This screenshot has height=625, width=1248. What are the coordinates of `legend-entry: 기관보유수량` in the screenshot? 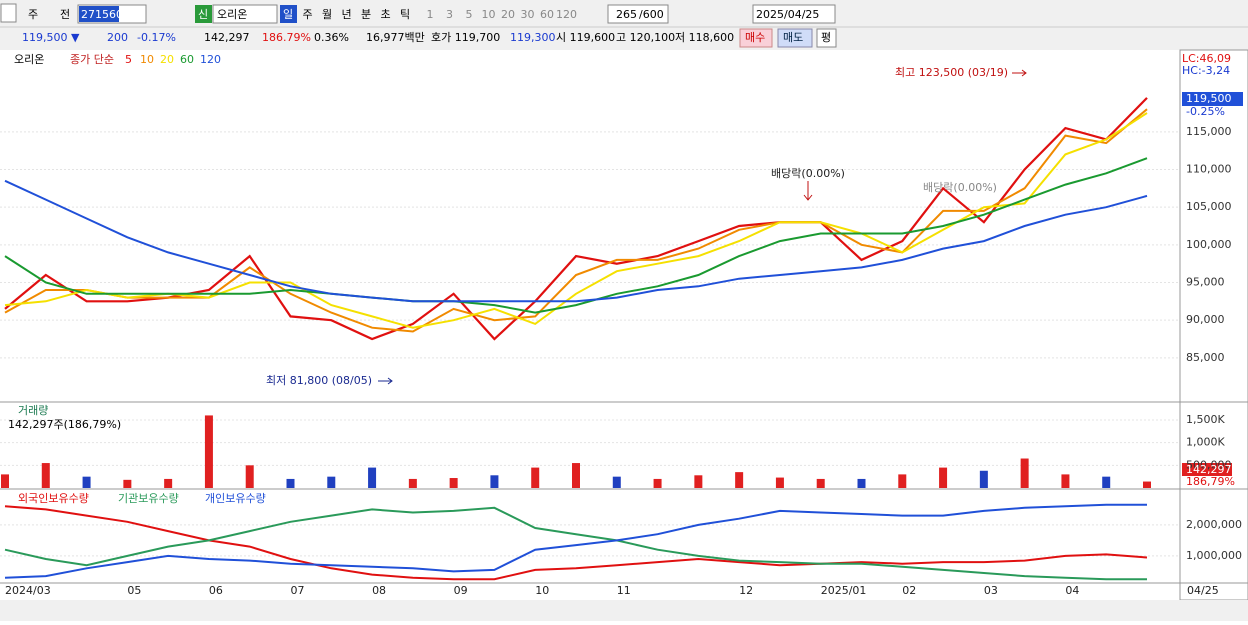 It's located at (148, 498).